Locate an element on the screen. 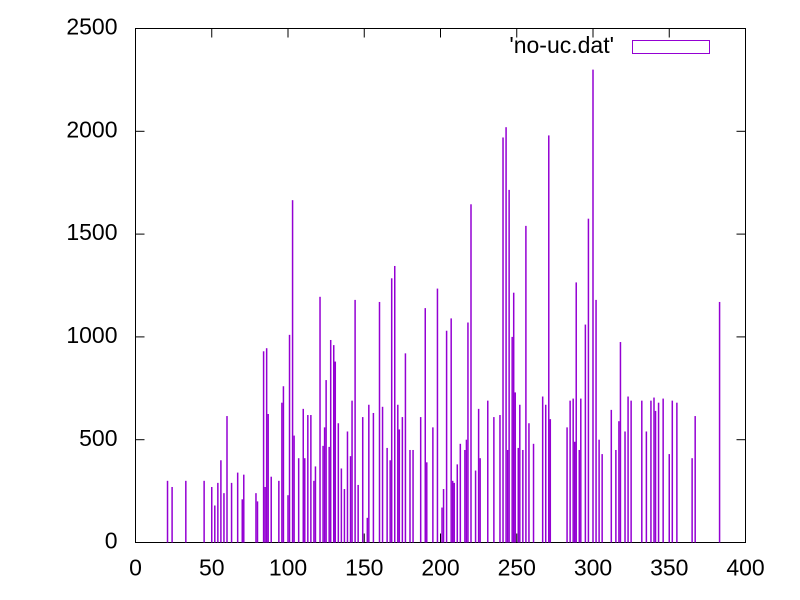 The width and height of the screenshot is (800, 600). x-tick-label: 200 is located at coordinates (440, 568).